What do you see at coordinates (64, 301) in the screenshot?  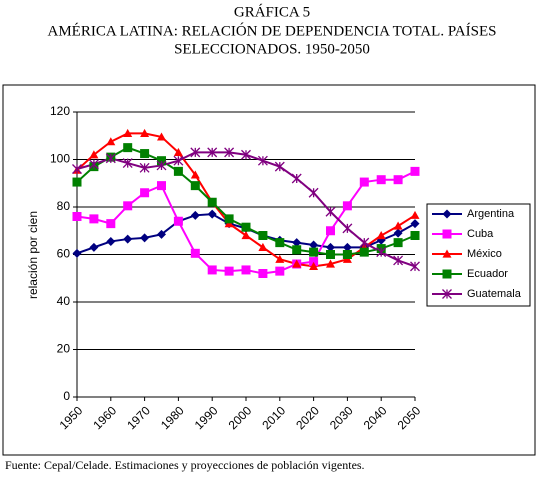 I see `y-tick-label: 40` at bounding box center [64, 301].